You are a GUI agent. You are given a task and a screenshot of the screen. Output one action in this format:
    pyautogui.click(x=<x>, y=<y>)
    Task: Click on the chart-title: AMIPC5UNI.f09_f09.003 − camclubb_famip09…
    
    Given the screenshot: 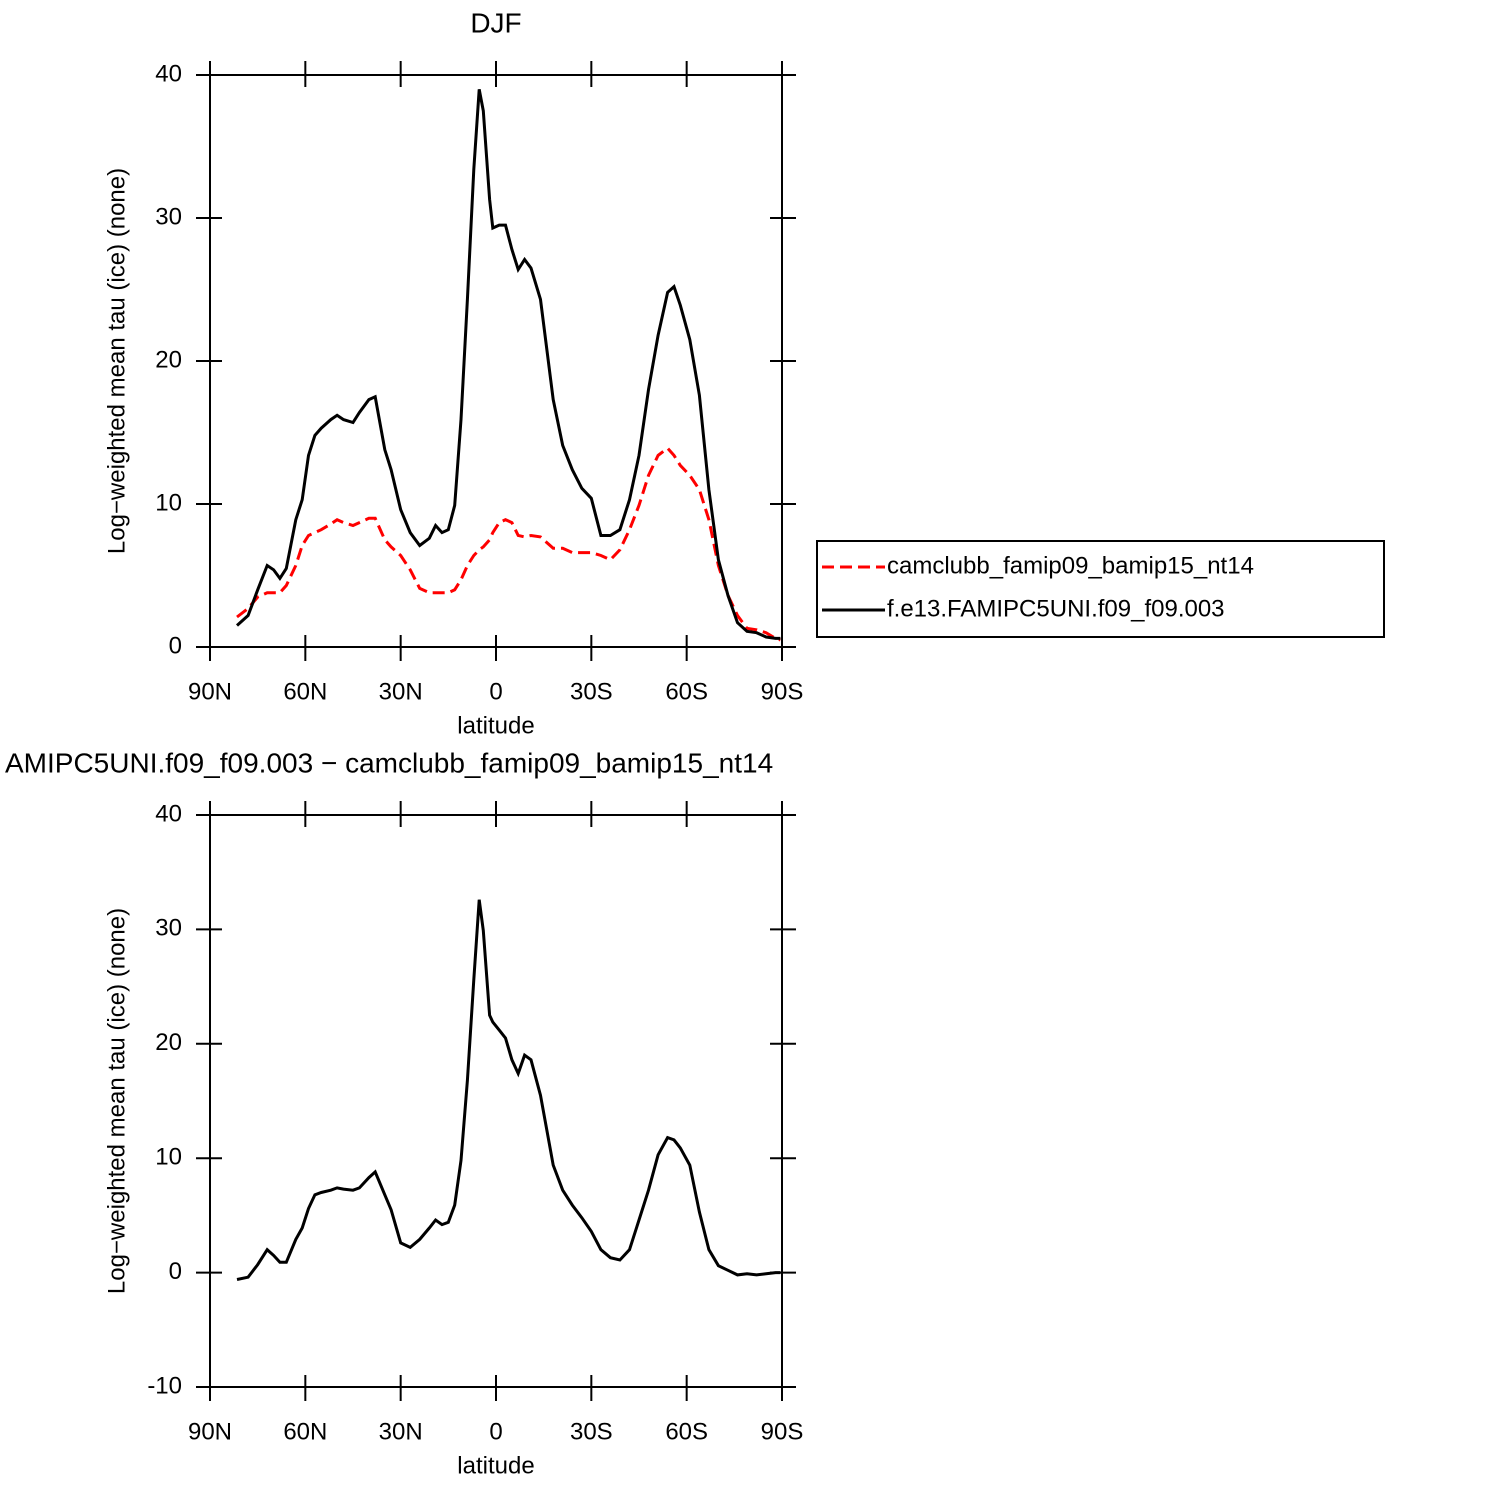 What is the action you would take?
    pyautogui.click(x=389, y=762)
    